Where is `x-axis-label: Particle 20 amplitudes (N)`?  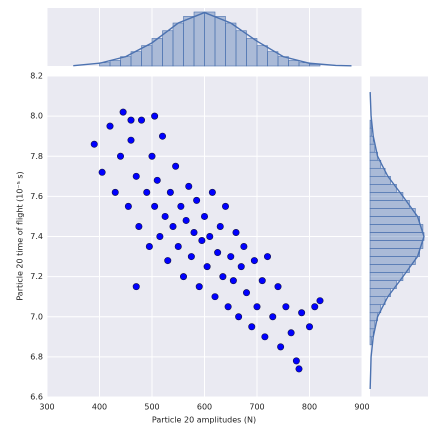
x-axis-label: Particle 20 amplitudes (N) is located at coordinates (204, 420).